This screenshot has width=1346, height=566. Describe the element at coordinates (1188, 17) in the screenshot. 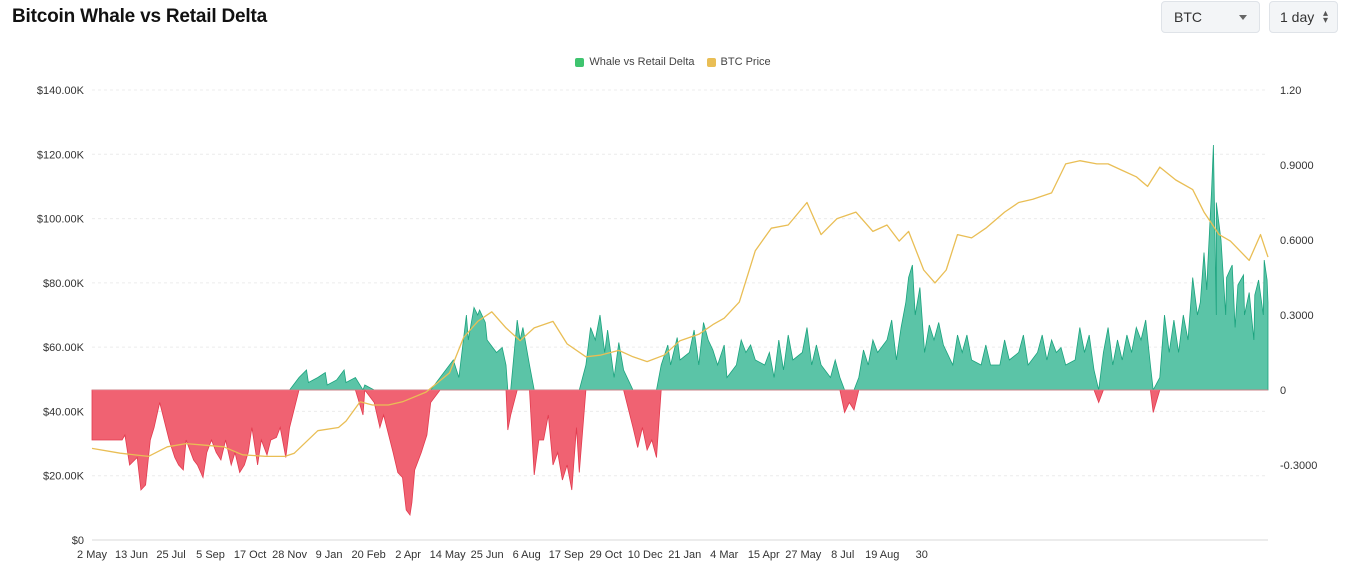

I see `asset-select-value: BTC` at that location.